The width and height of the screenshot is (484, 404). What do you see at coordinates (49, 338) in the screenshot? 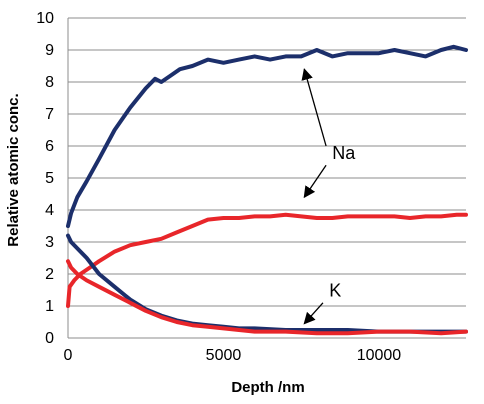
I see `y-tick-label: 0` at bounding box center [49, 338].